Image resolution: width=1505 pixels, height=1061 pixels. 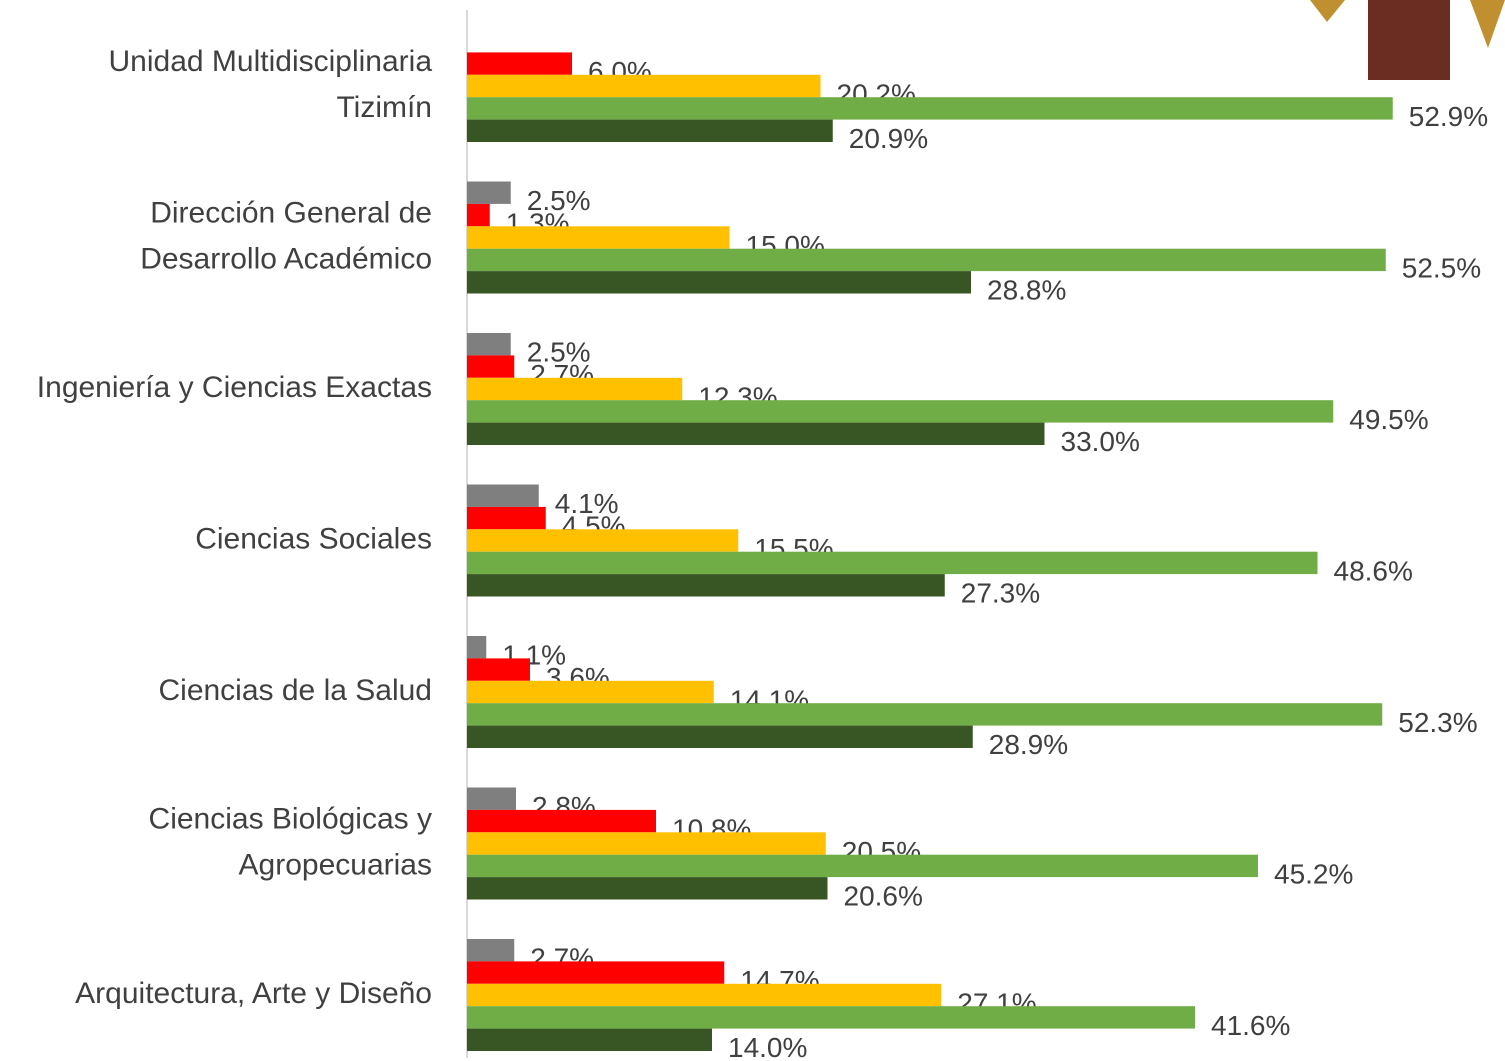 What do you see at coordinates (1028, 744) in the screenshot?
I see `data-label: 28.9%` at bounding box center [1028, 744].